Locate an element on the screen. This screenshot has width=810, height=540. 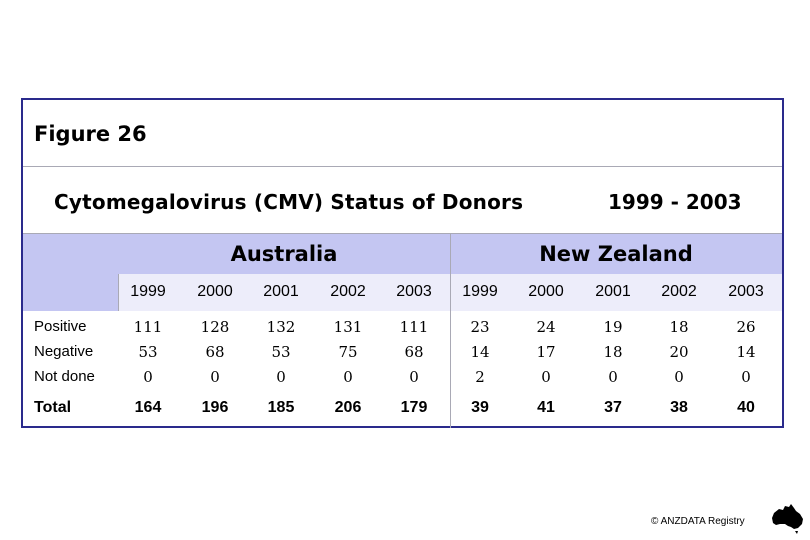
row-label-positive: Positive is located at coordinates (60, 326).